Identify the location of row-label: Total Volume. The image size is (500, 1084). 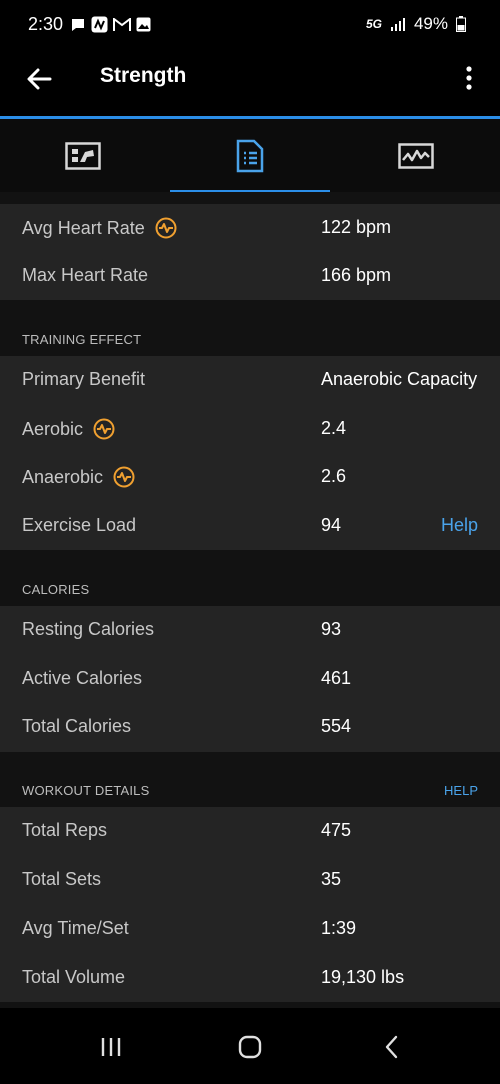
(74, 977).